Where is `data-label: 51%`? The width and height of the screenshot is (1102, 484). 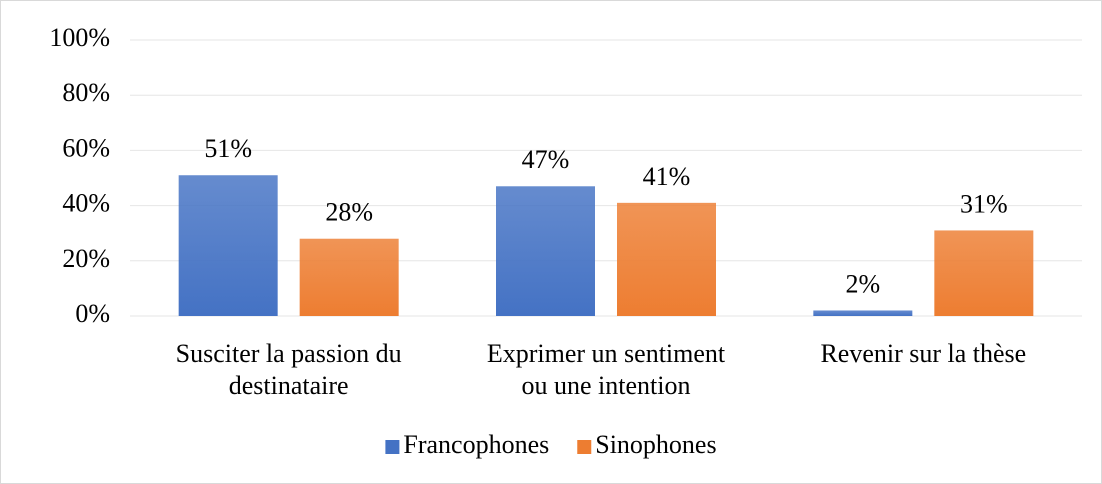 data-label: 51% is located at coordinates (228, 148).